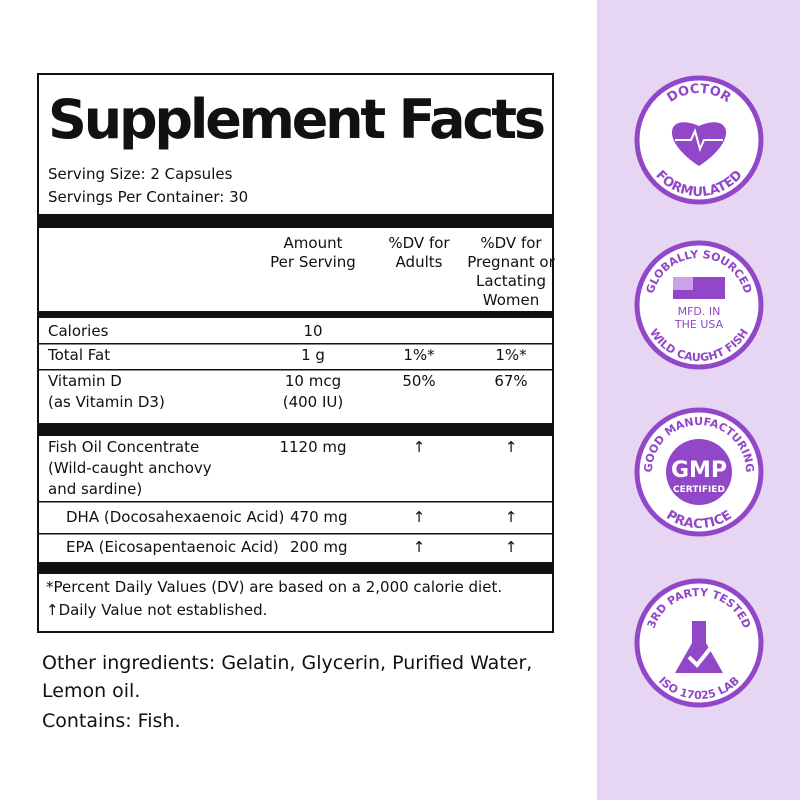  I want to click on row-name: EPA (Eicosapentaenoic Acid), so click(172, 547).